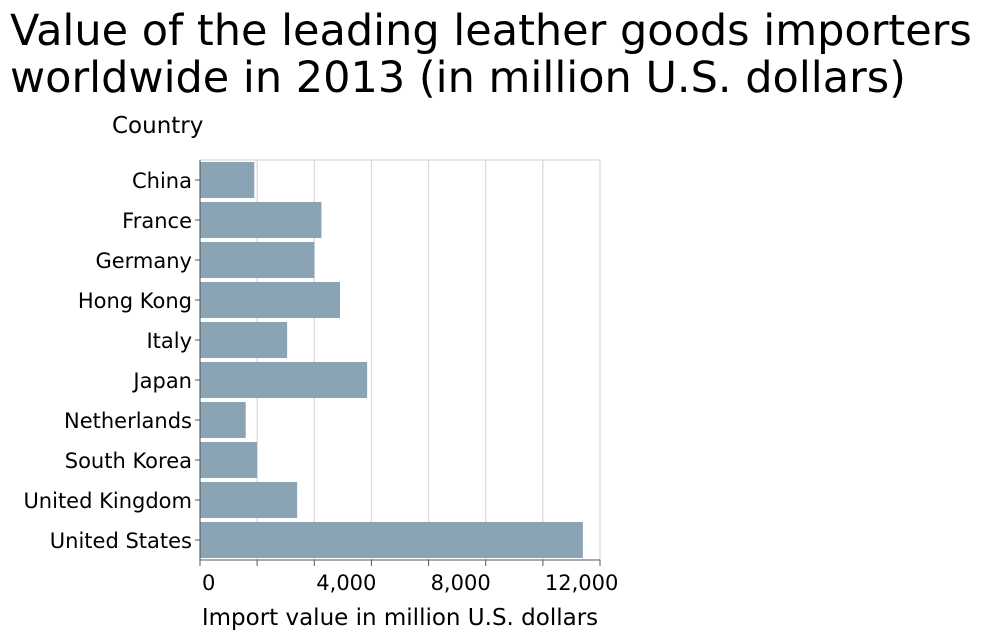 The height and width of the screenshot is (642, 1002). What do you see at coordinates (135, 301) in the screenshot?
I see `y-tick-label: Hong Kong` at bounding box center [135, 301].